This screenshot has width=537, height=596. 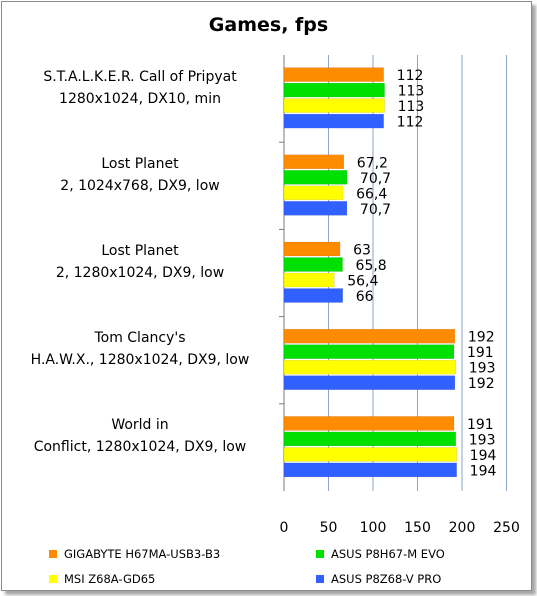 What do you see at coordinates (371, 266) in the screenshot?
I see `data-label: 65,8` at bounding box center [371, 266].